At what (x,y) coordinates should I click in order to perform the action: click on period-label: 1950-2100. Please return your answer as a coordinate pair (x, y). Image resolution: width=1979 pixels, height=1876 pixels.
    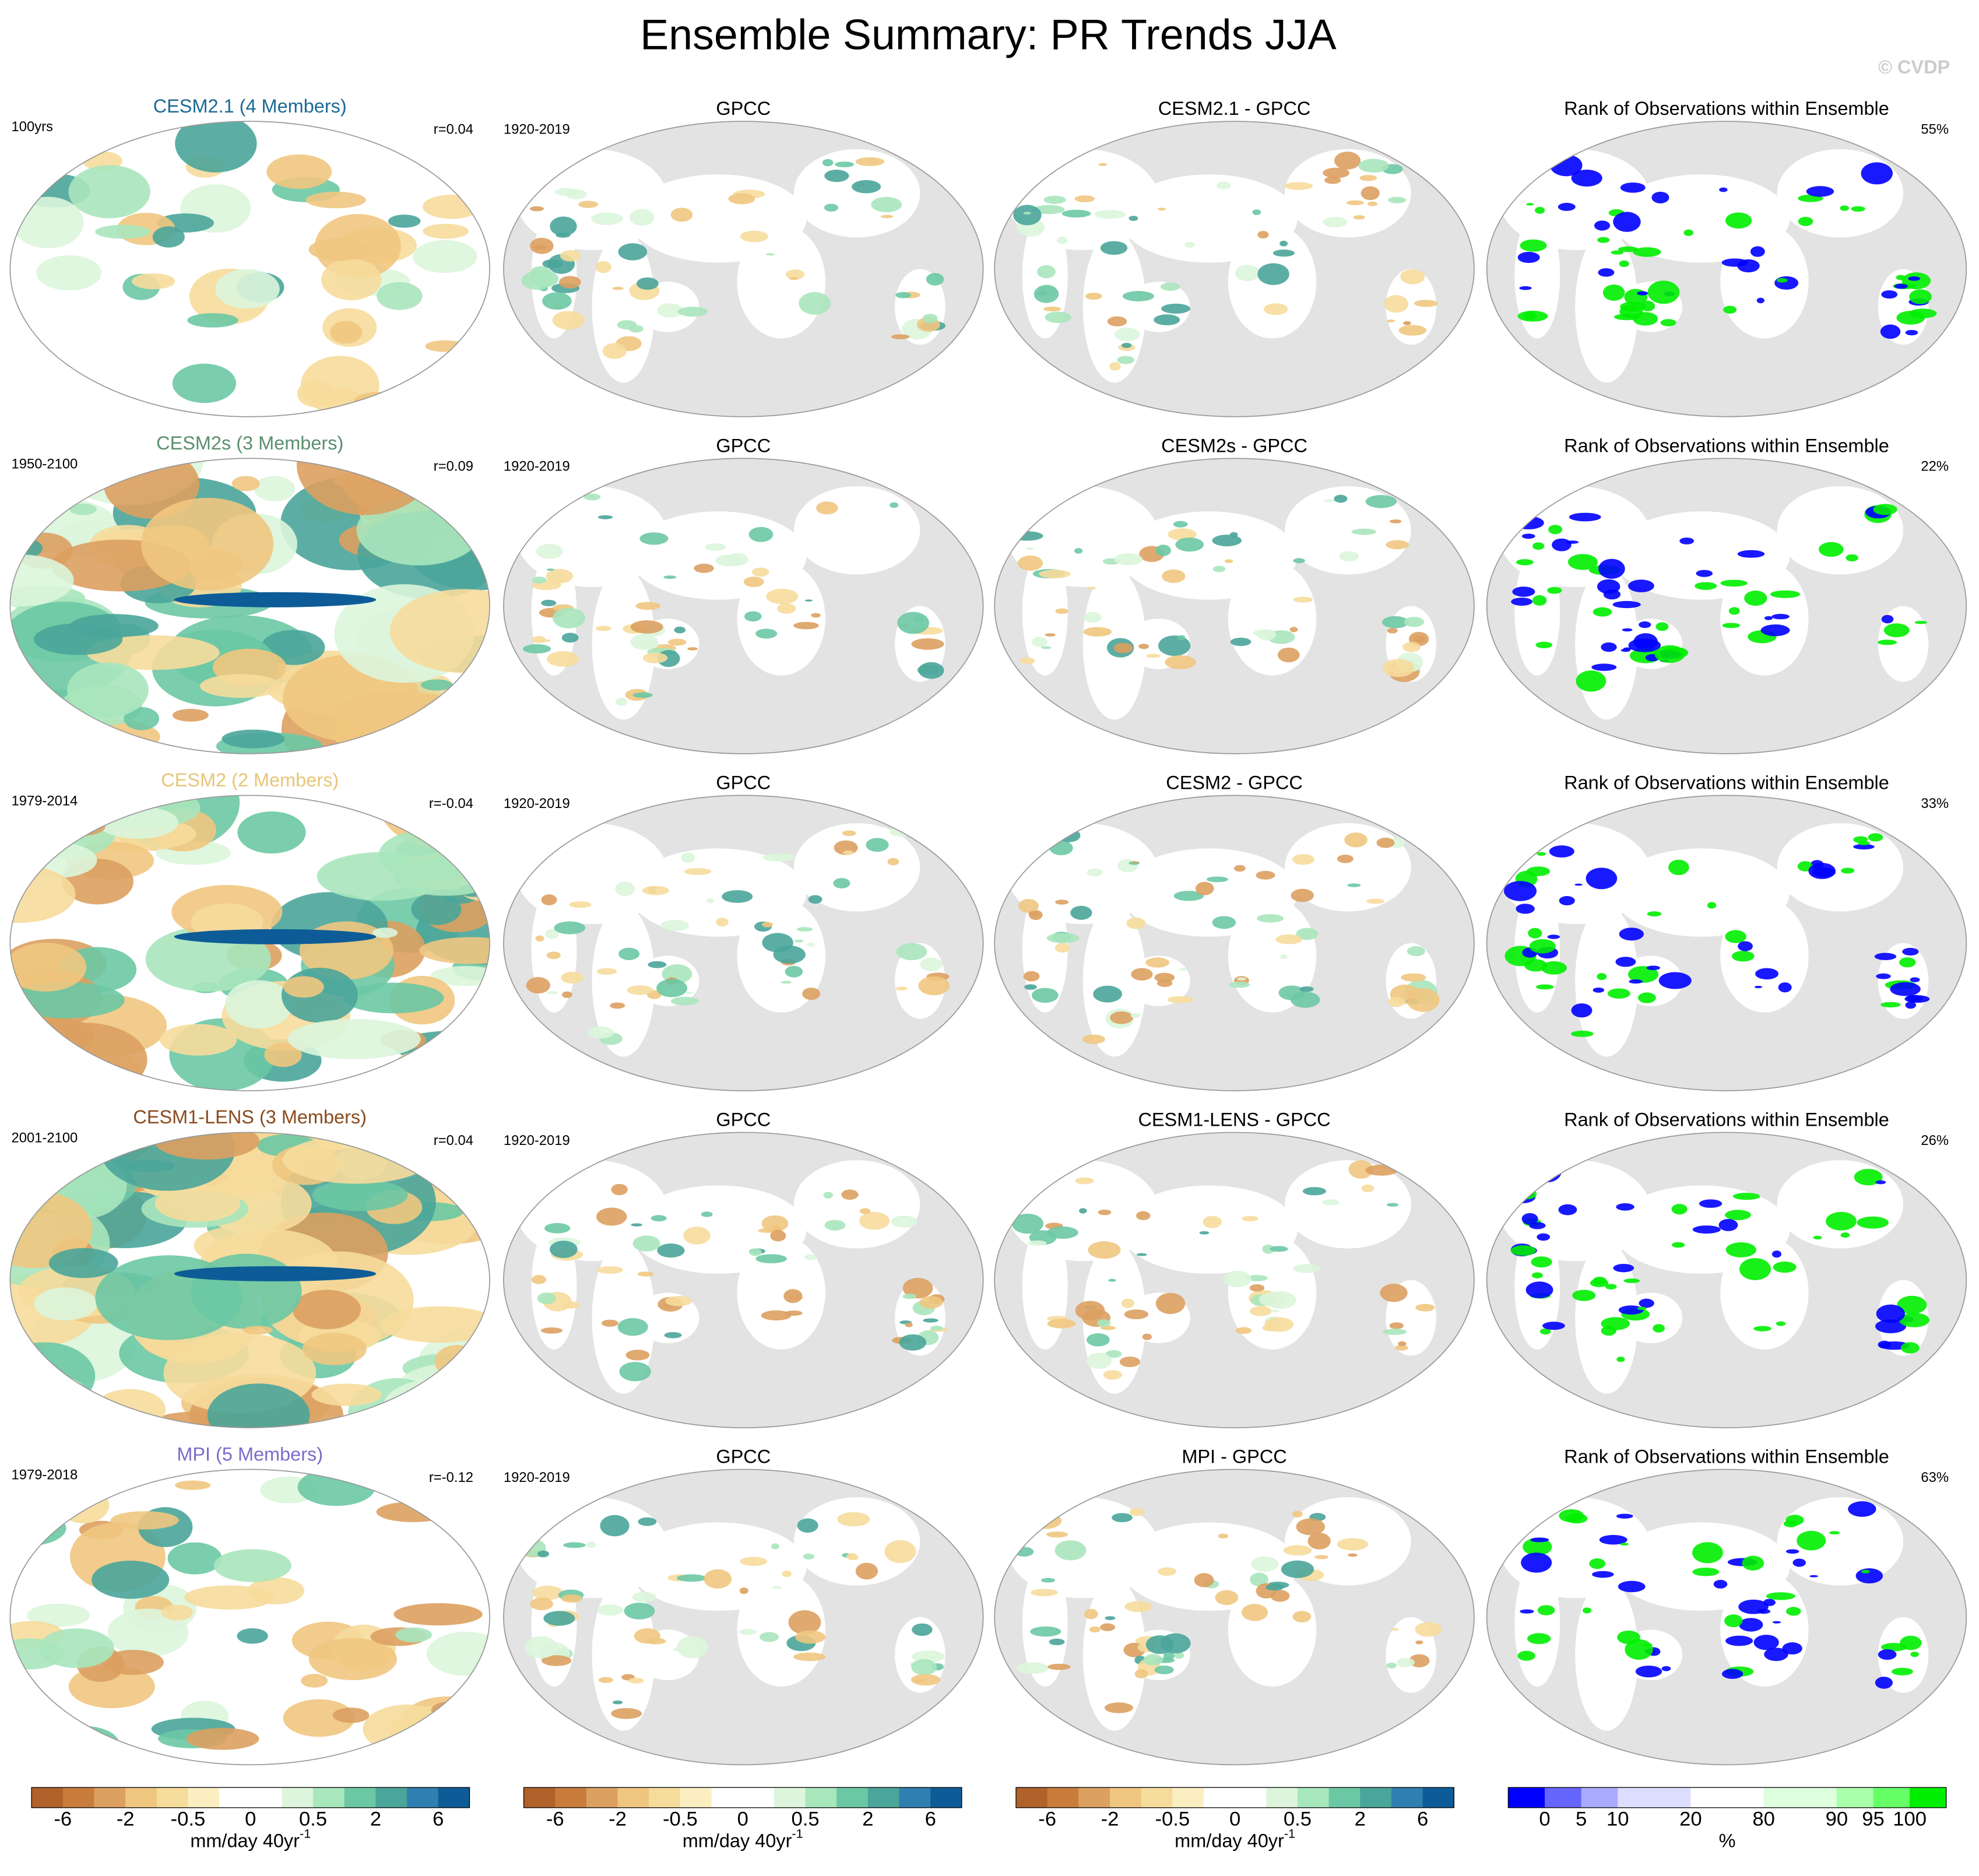
    Looking at the image, I should click on (44, 464).